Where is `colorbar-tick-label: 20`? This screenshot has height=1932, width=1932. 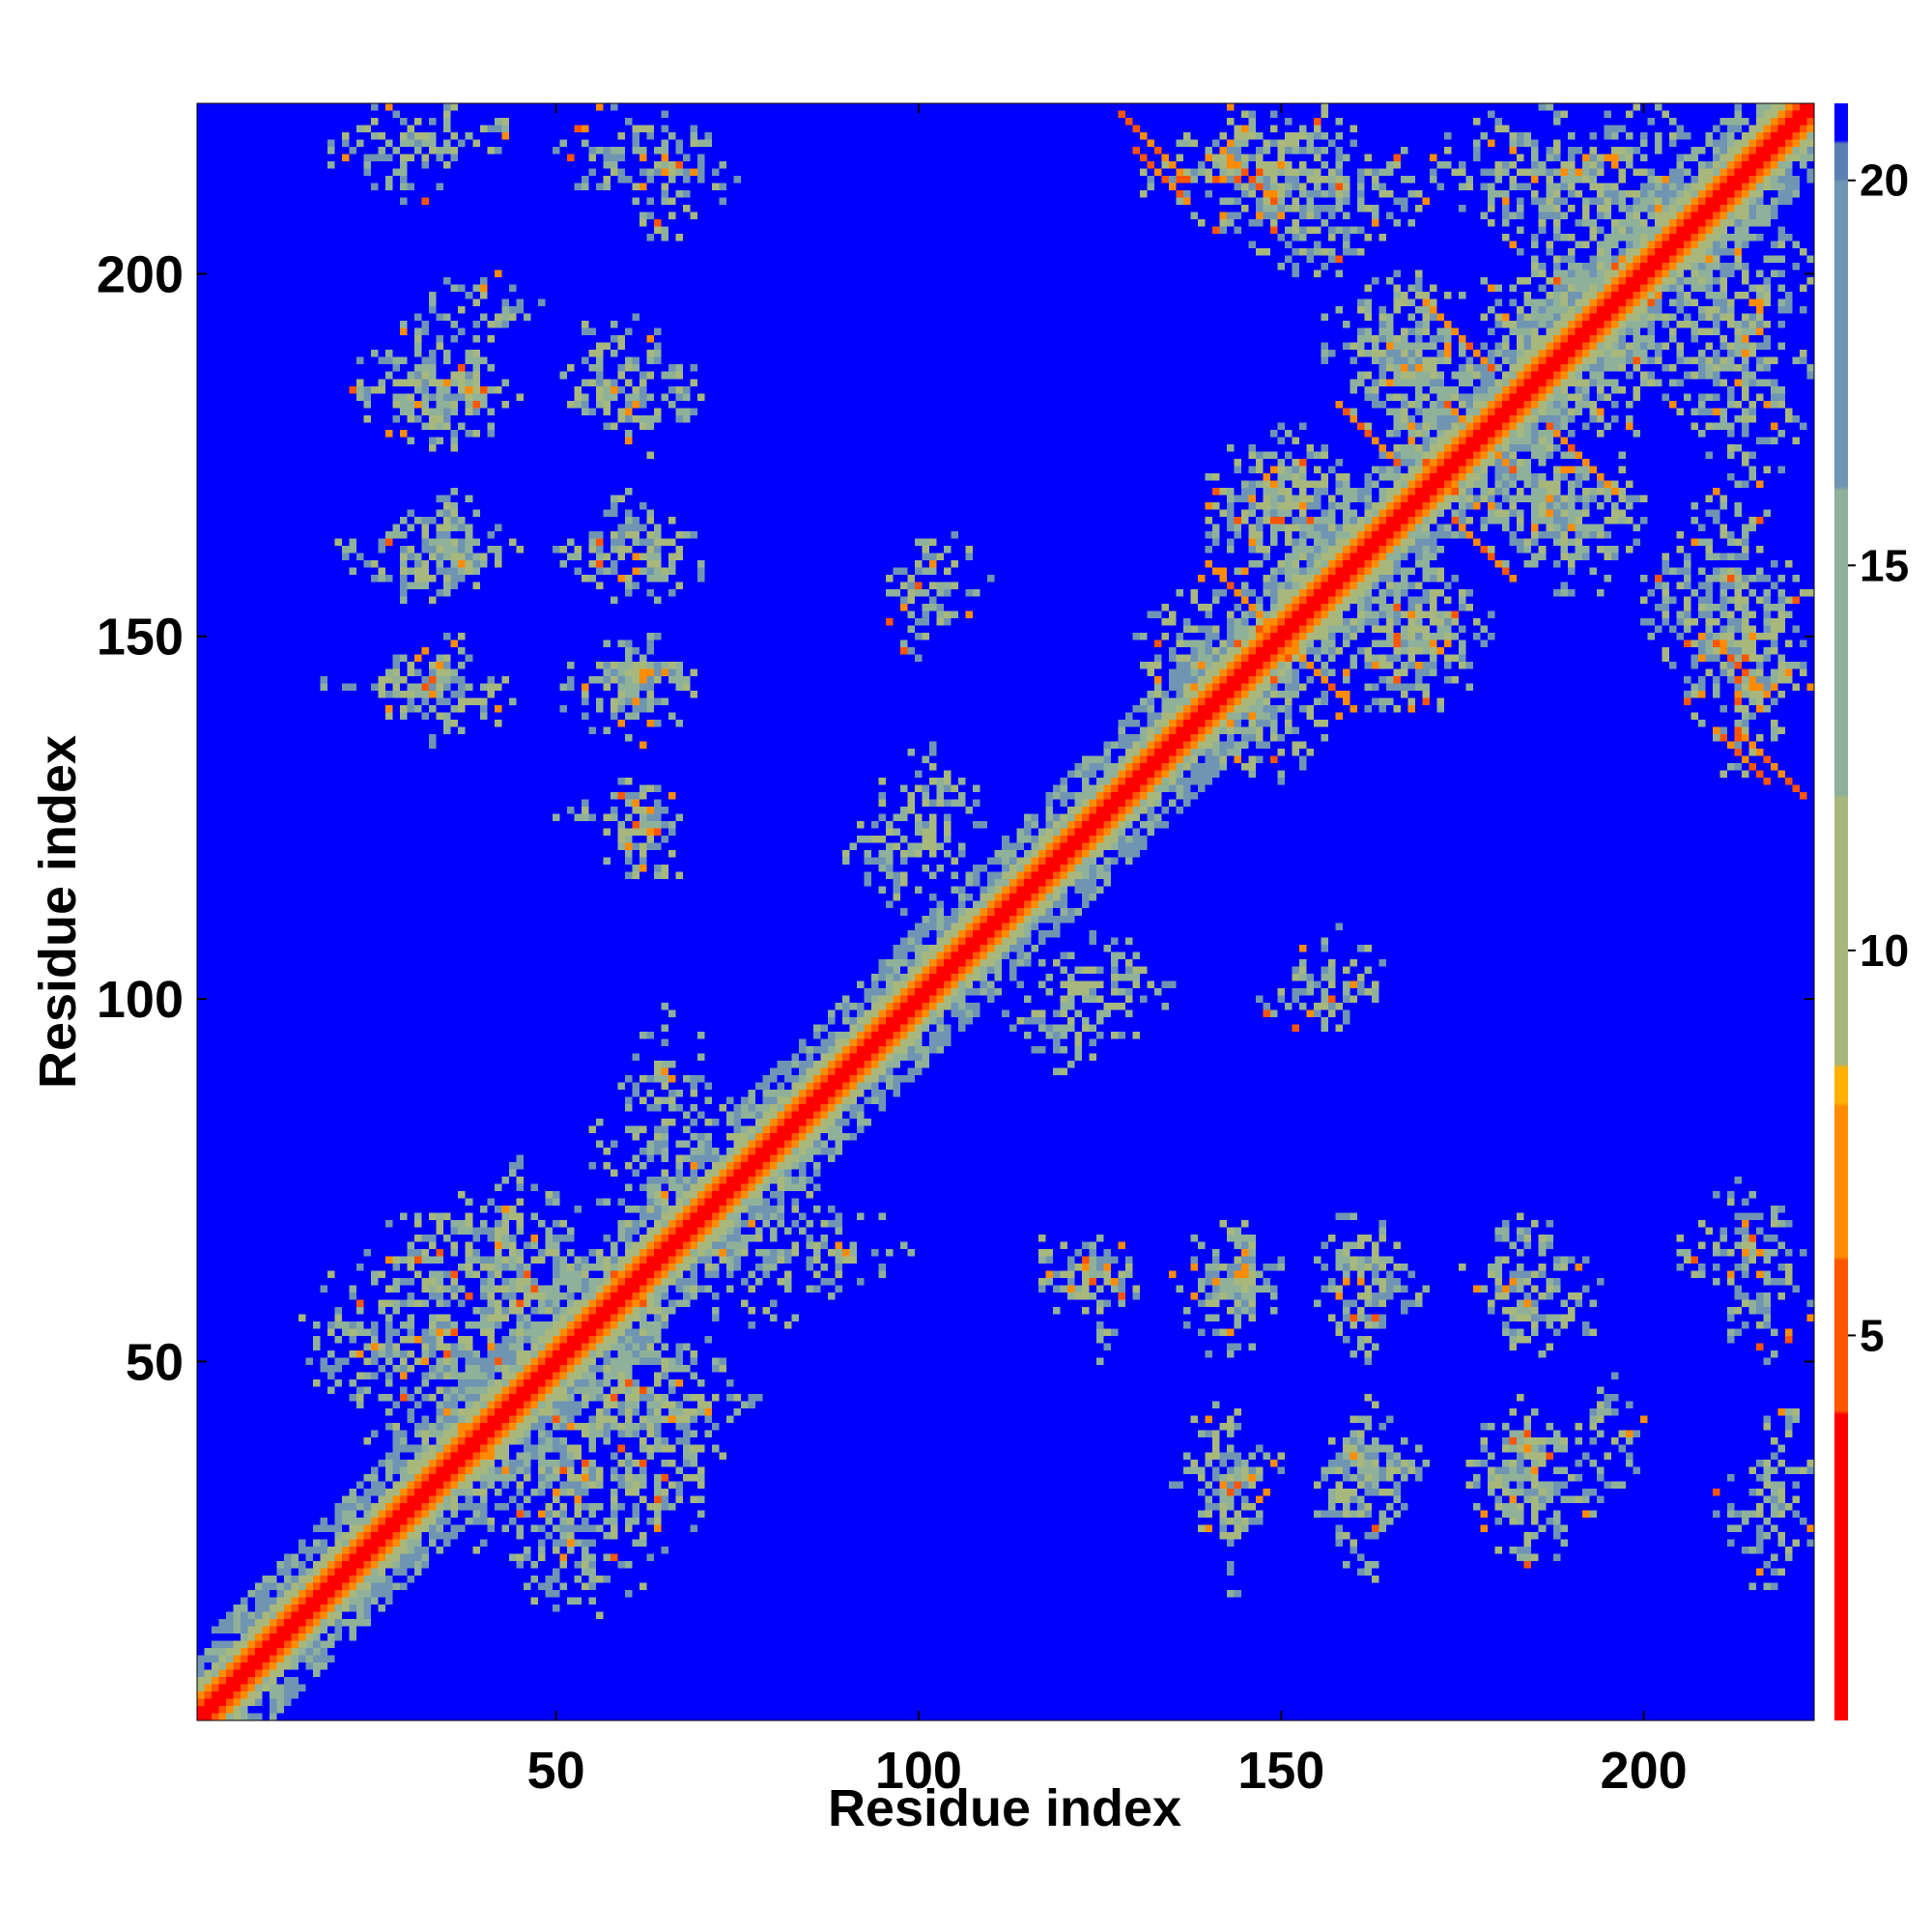 colorbar-tick-label: 20 is located at coordinates (1884, 181).